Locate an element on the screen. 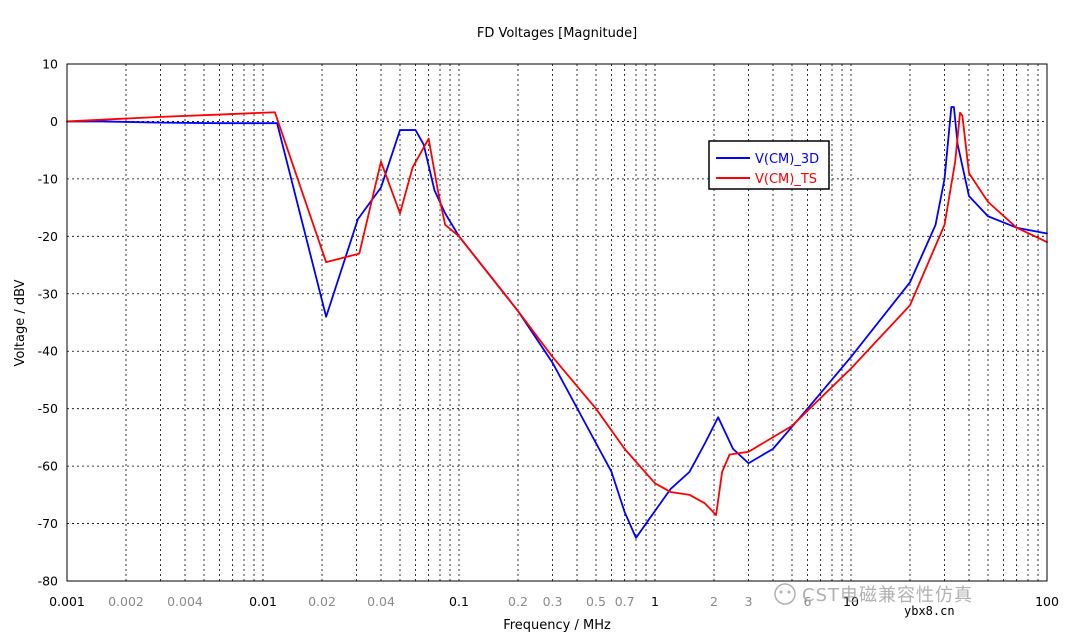 The height and width of the screenshot is (640, 1080). watermark-text: CST电磁兼容性仿真 is located at coordinates (887, 595).